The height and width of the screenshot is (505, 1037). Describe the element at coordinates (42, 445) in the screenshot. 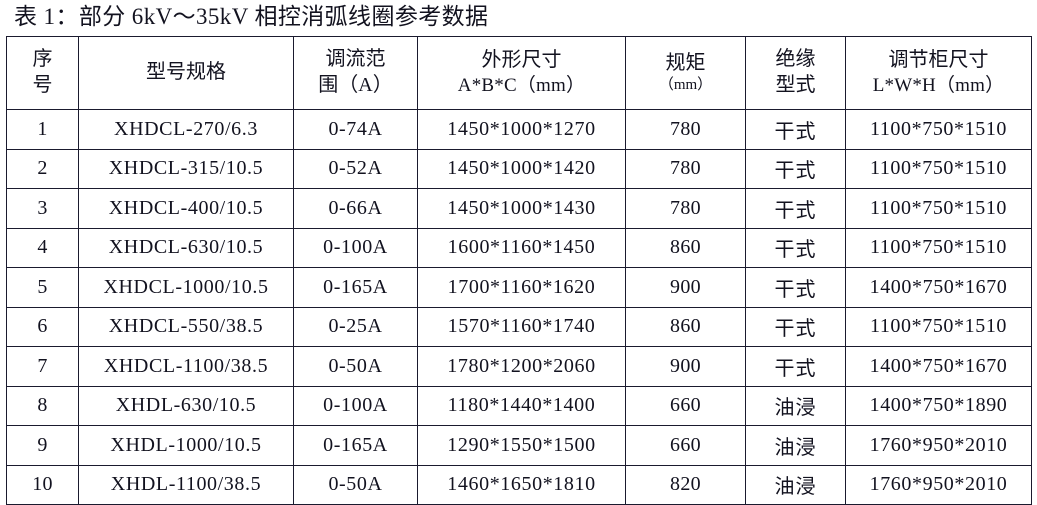

I see `cell-index: 9` at that location.